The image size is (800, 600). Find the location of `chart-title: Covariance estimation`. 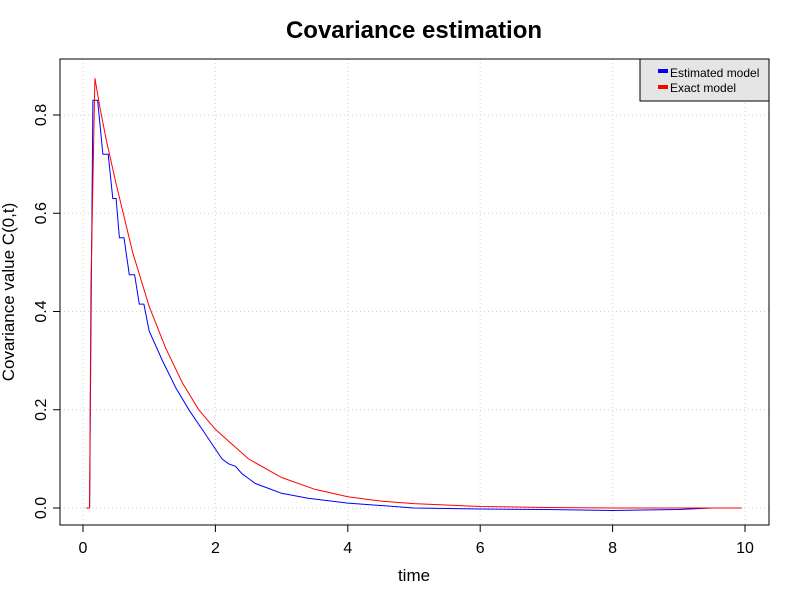

chart-title: Covariance estimation is located at coordinates (414, 30).